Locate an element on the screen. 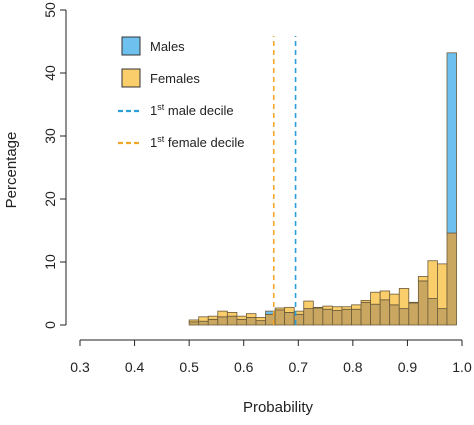  y-tick-label: 30 is located at coordinates (50, 136).